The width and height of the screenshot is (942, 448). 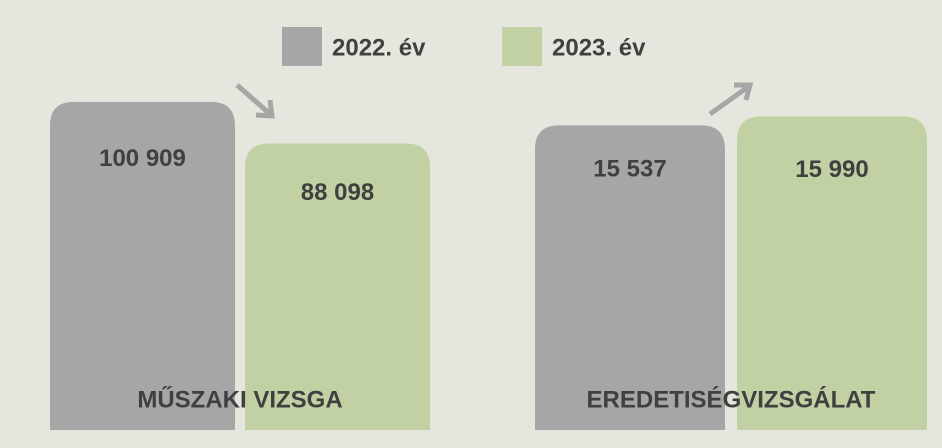 I want to click on trend-arrows, so click(x=494, y=100).